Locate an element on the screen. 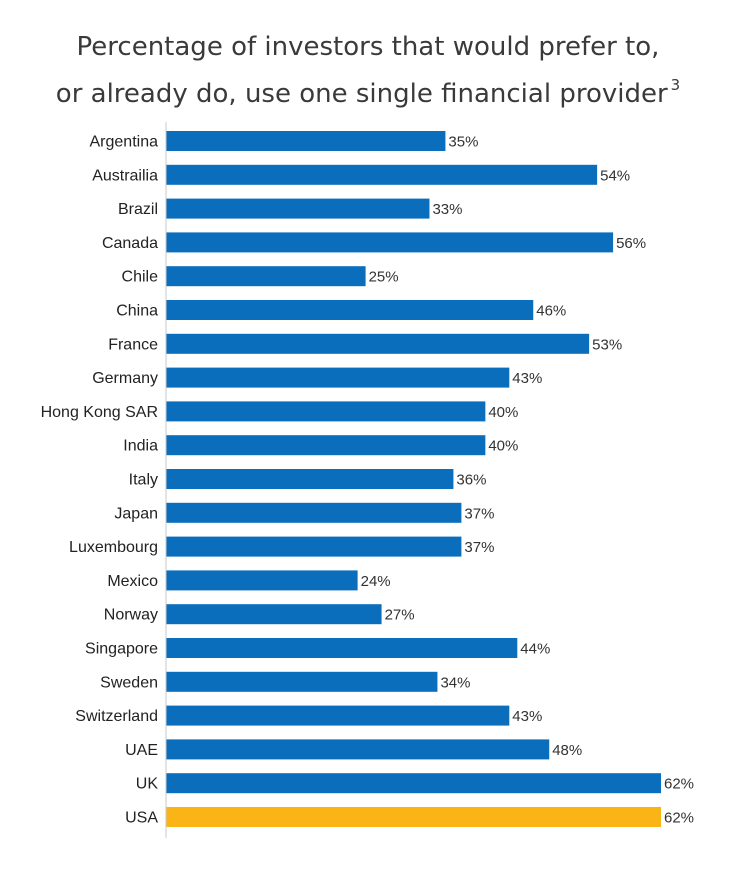 The height and width of the screenshot is (871, 736). bar-uk is located at coordinates (413, 783).